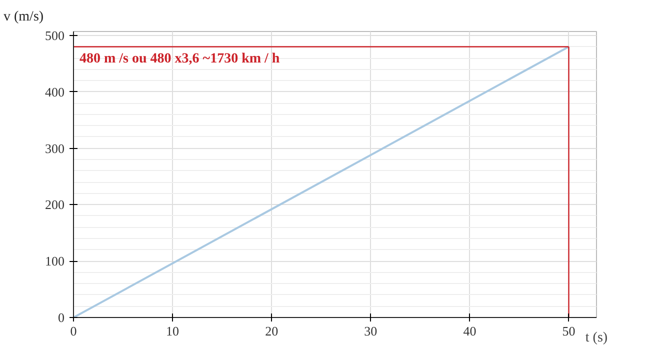 The height and width of the screenshot is (348, 649). What do you see at coordinates (54, 92) in the screenshot?
I see `y-tick-label: 400` at bounding box center [54, 92].